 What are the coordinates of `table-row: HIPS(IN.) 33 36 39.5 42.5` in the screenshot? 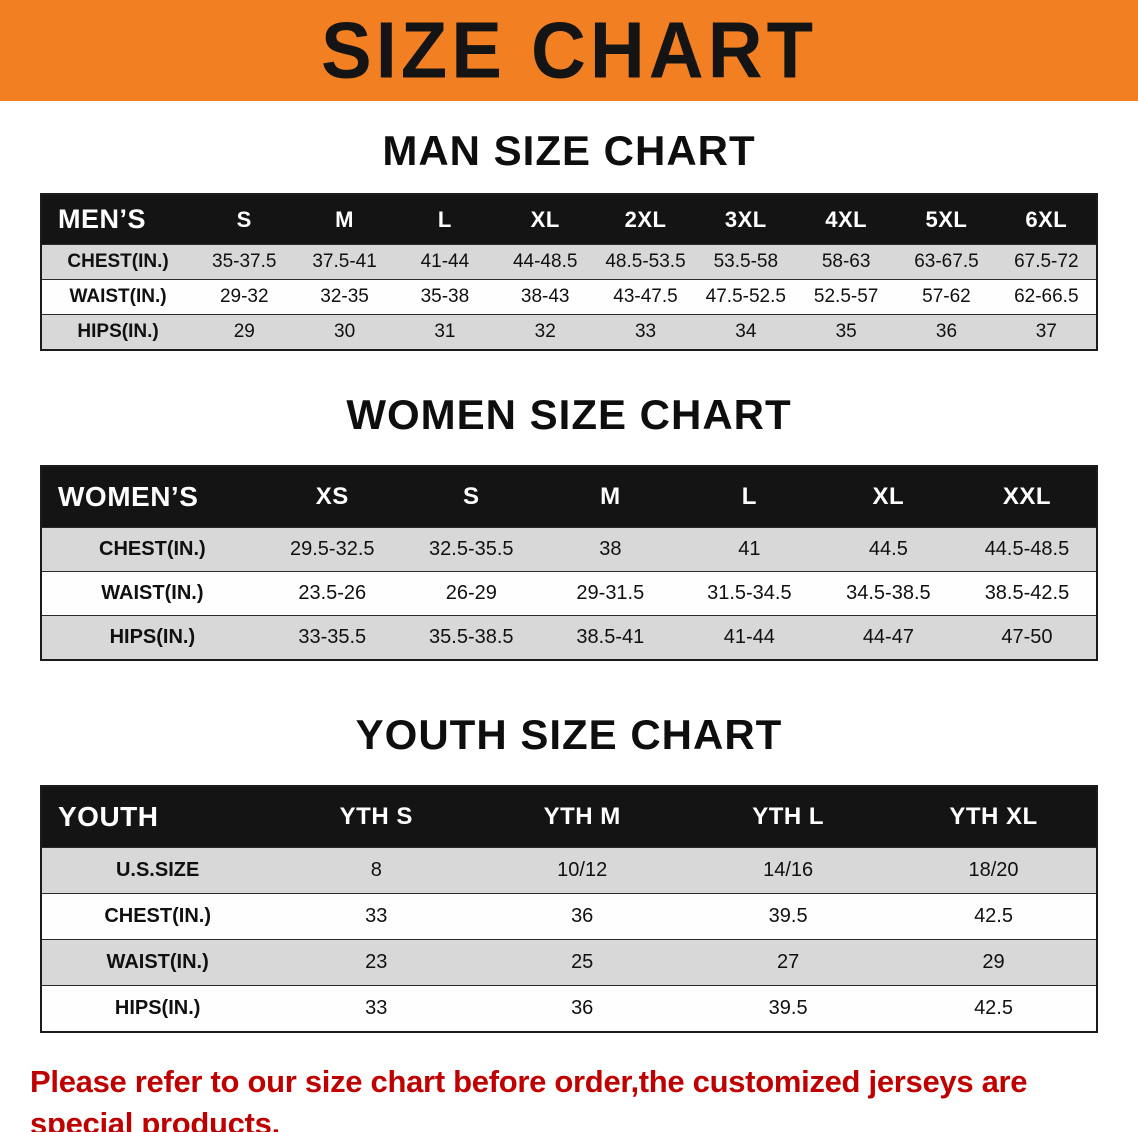 It's located at (569, 1008).